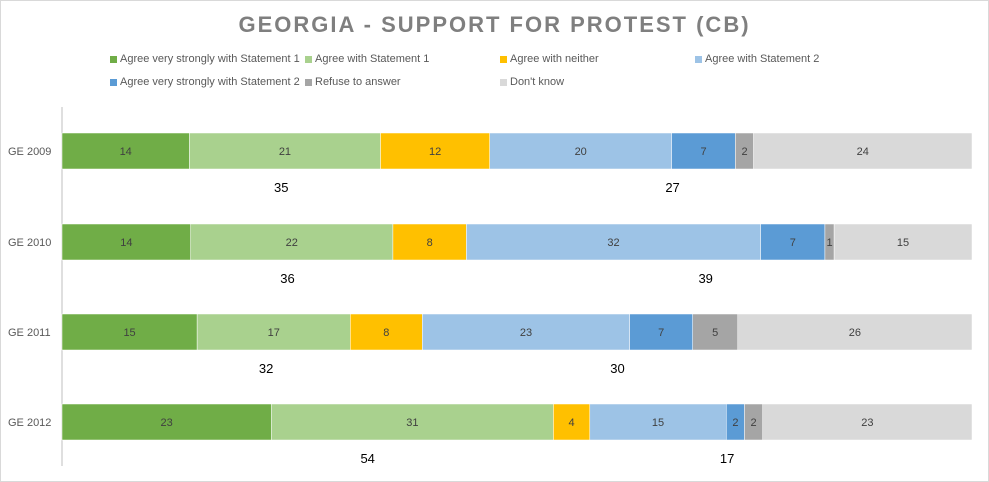 Image resolution: width=989 pixels, height=482 pixels. I want to click on data-label: 32, so click(613, 243).